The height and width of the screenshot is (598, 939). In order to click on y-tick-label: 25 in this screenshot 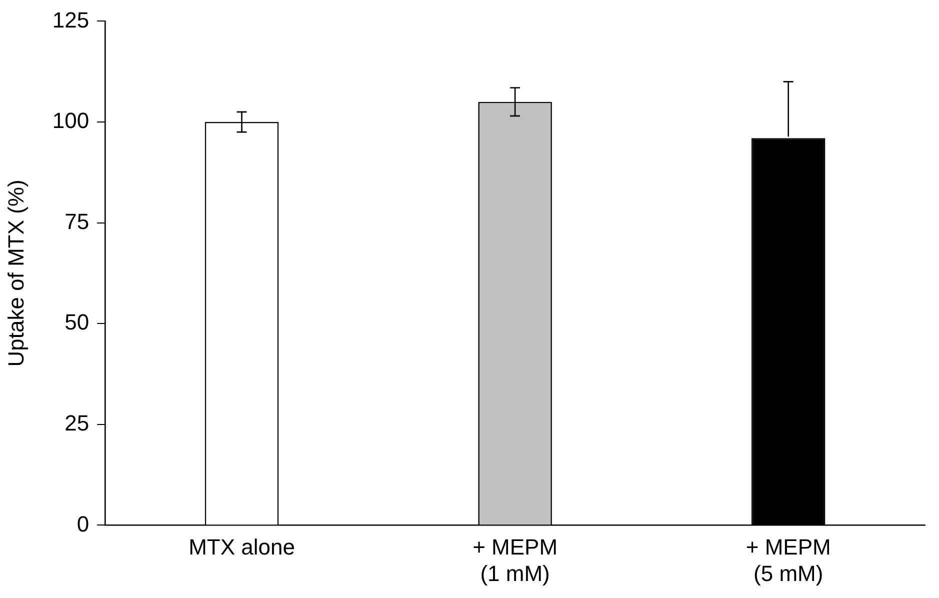, I will do `click(77, 423)`.